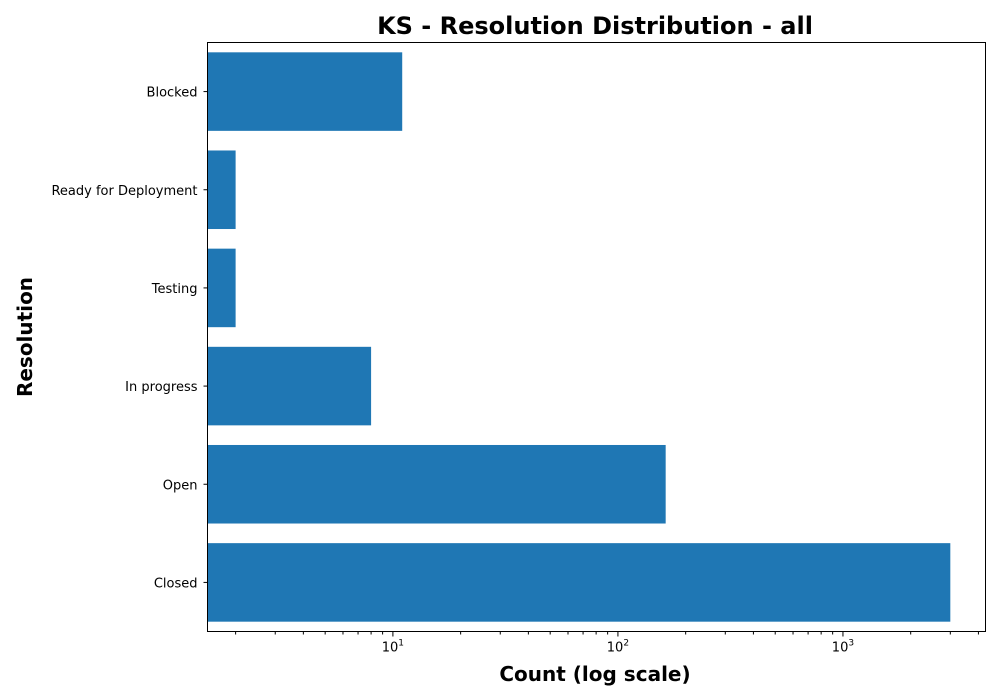 Image resolution: width=1000 pixels, height=700 pixels. Describe the element at coordinates (221, 190) in the screenshot. I see `bar-ready-for-deployment` at that location.